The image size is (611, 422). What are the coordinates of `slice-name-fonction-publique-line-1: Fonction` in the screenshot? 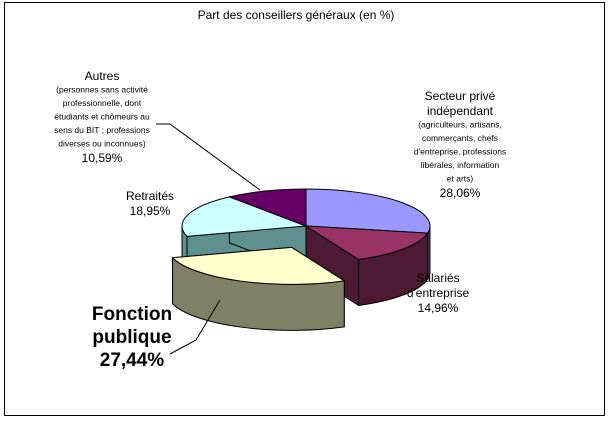 It's located at (132, 314).